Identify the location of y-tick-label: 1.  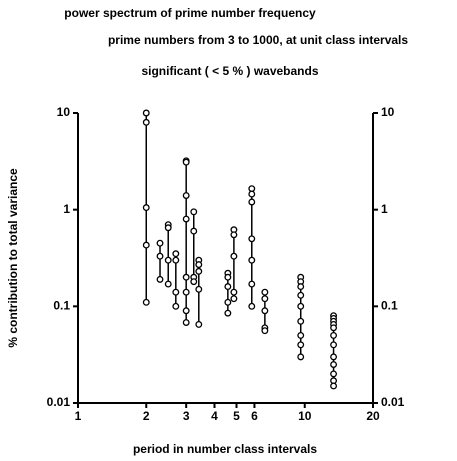
(66, 209).